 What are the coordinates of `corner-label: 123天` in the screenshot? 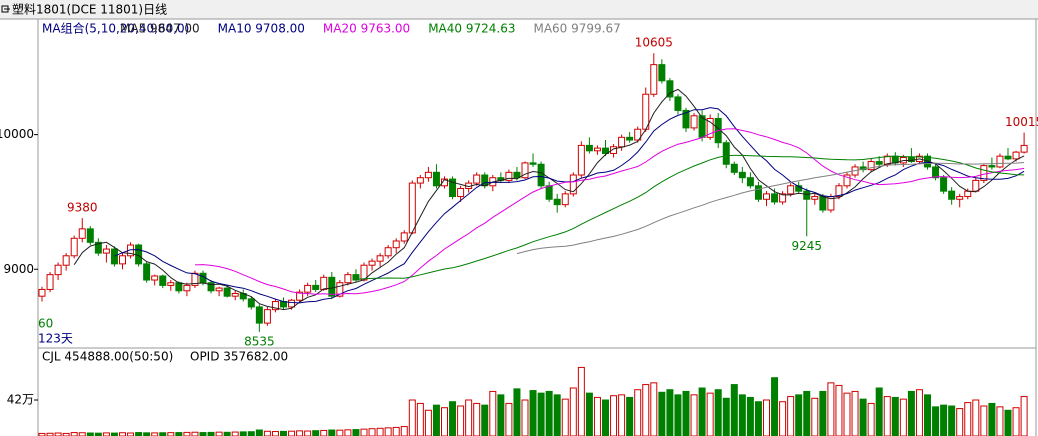 It's located at (55, 339).